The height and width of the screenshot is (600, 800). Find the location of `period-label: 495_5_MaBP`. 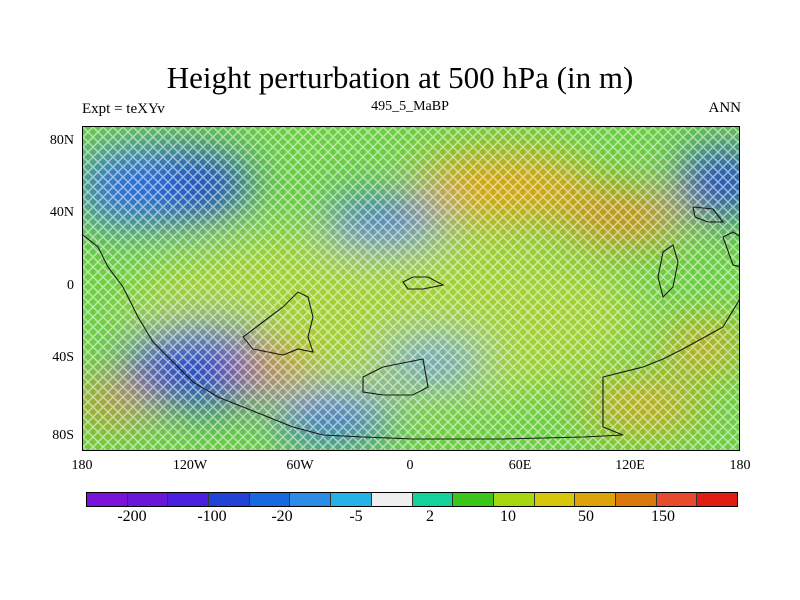

period-label: 495_5_MaBP is located at coordinates (410, 106).